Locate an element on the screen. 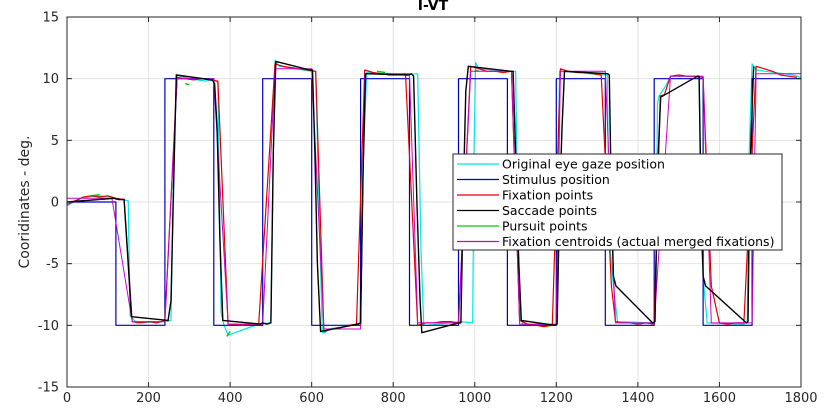  y-tick-label: 0 is located at coordinates (55, 203).